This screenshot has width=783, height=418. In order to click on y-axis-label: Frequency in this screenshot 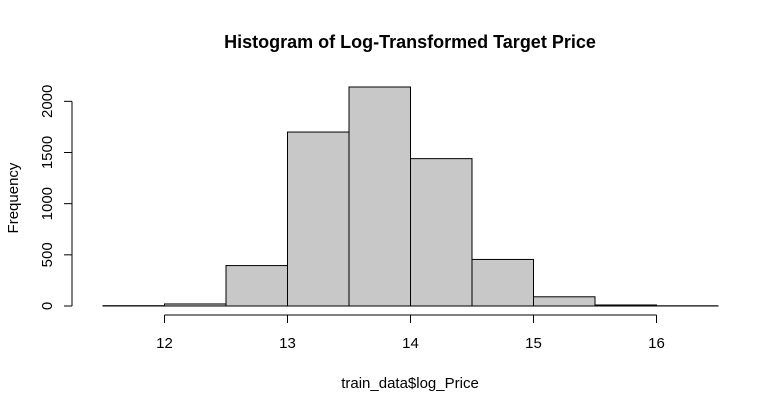, I will do `click(13, 197)`.